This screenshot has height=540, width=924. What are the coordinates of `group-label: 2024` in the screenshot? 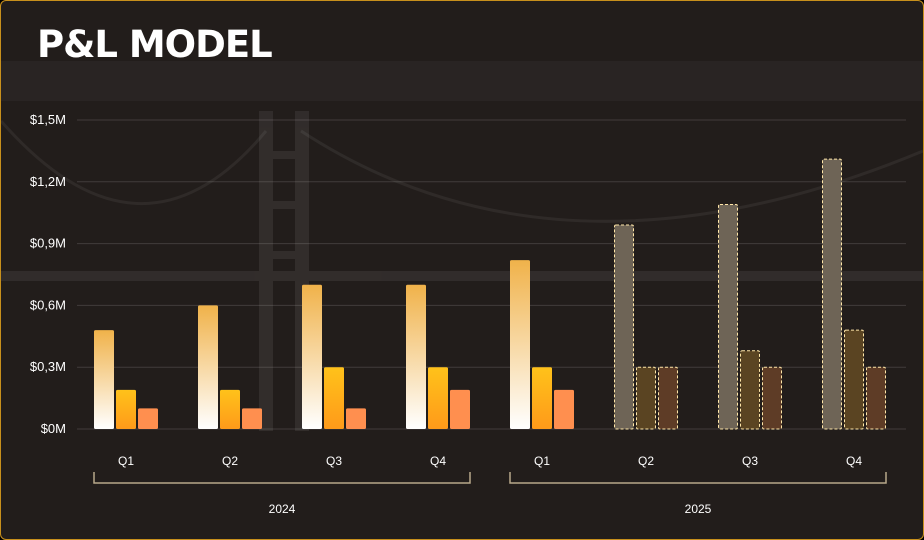 It's located at (282, 509).